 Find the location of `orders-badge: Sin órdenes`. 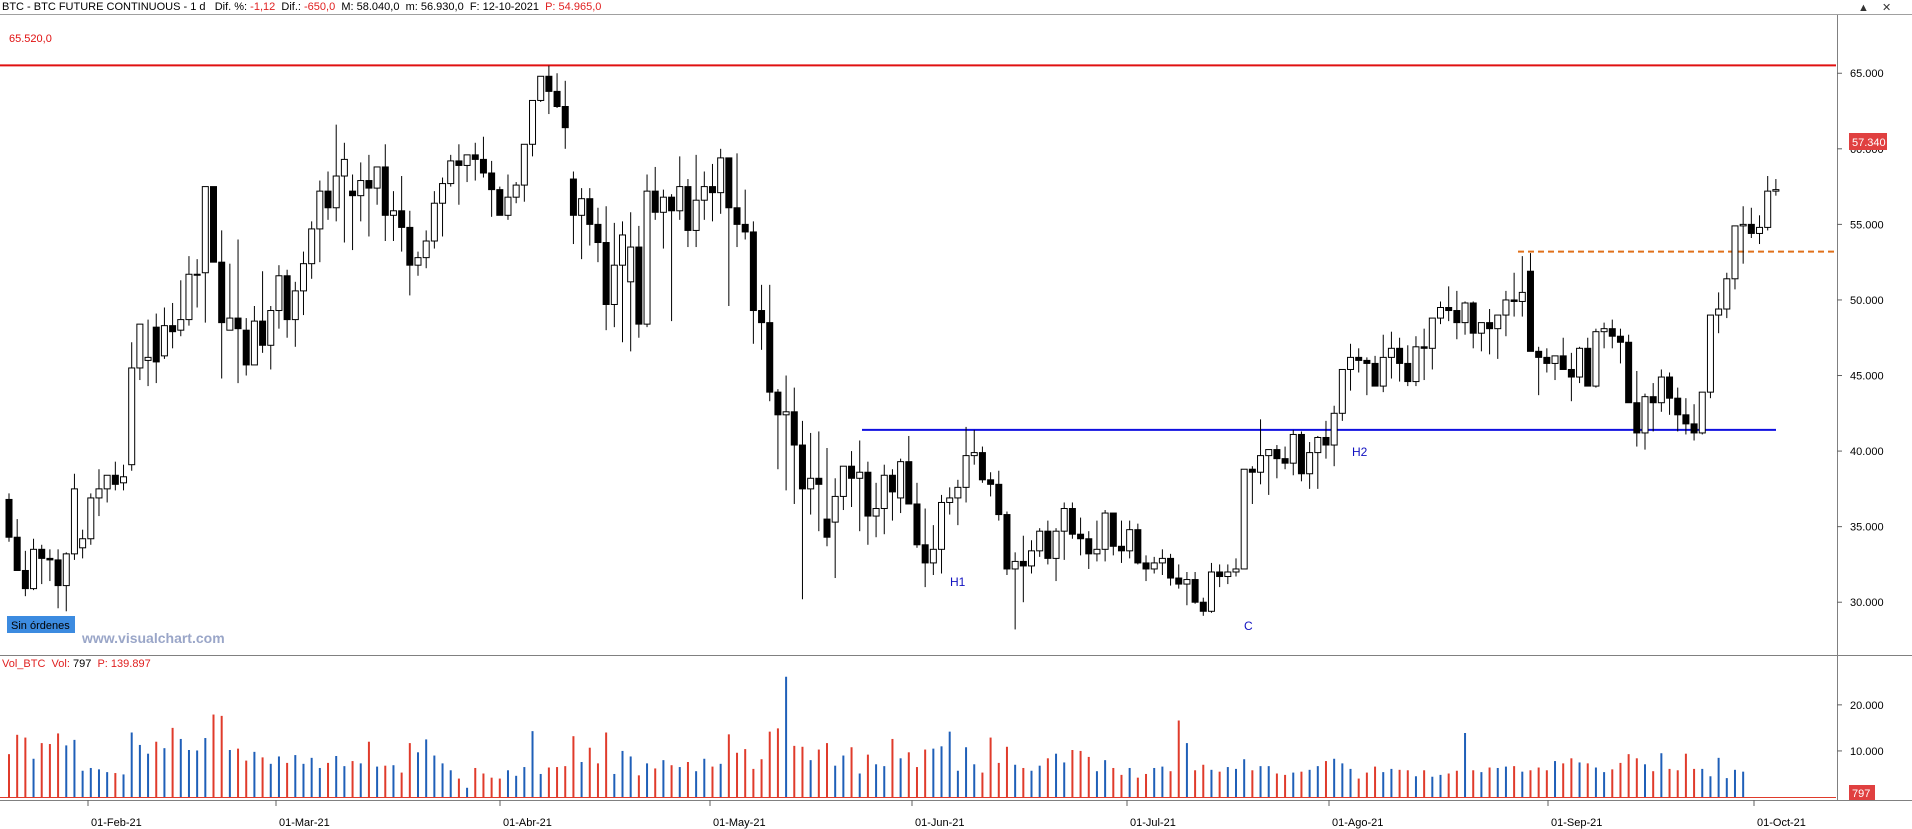

orders-badge: Sin órdenes is located at coordinates (40, 626).